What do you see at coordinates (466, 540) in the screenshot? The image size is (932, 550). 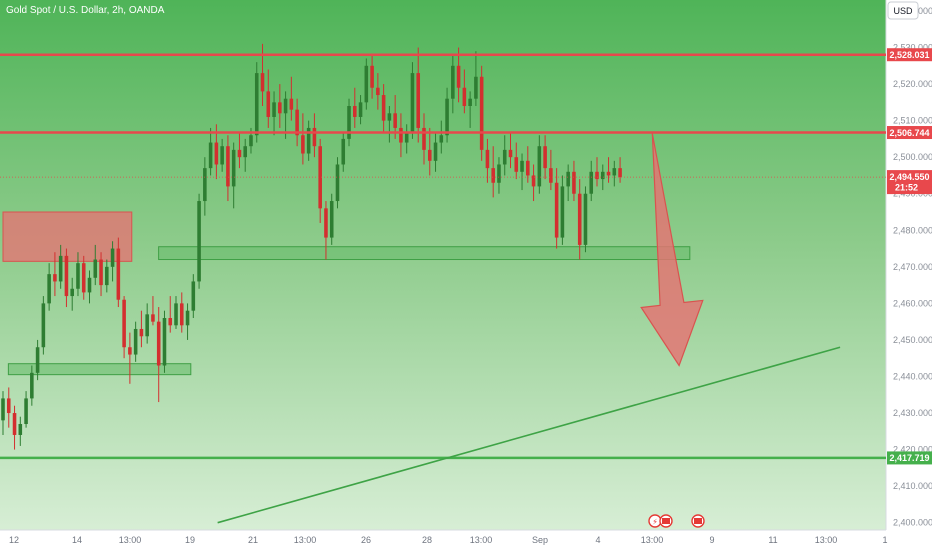 I see `time-axis-background` at bounding box center [466, 540].